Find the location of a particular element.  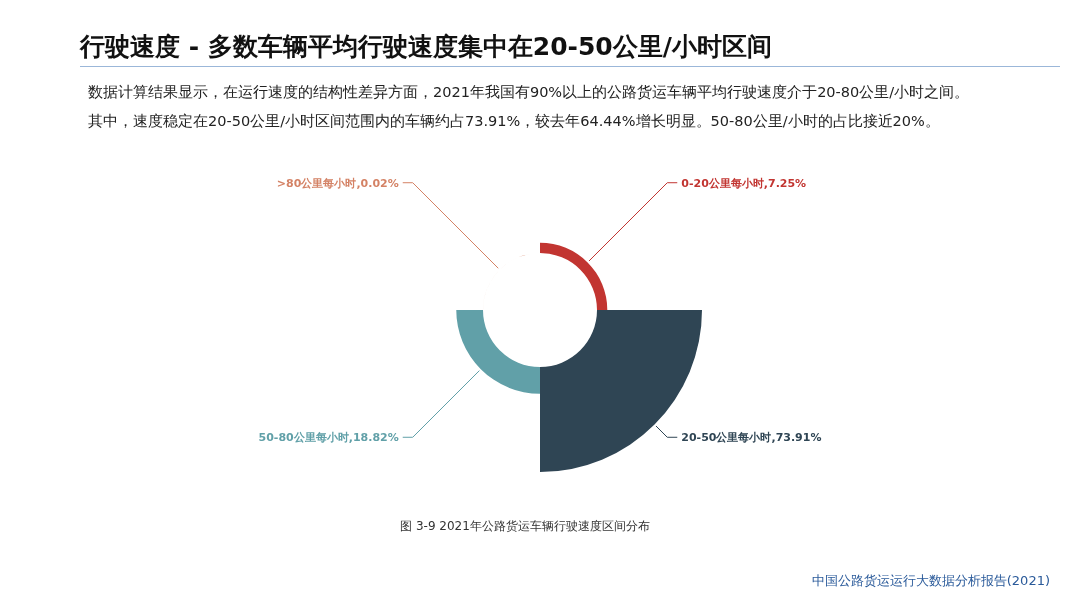

category-label: 20-50公里每小时 is located at coordinates (726, 438).